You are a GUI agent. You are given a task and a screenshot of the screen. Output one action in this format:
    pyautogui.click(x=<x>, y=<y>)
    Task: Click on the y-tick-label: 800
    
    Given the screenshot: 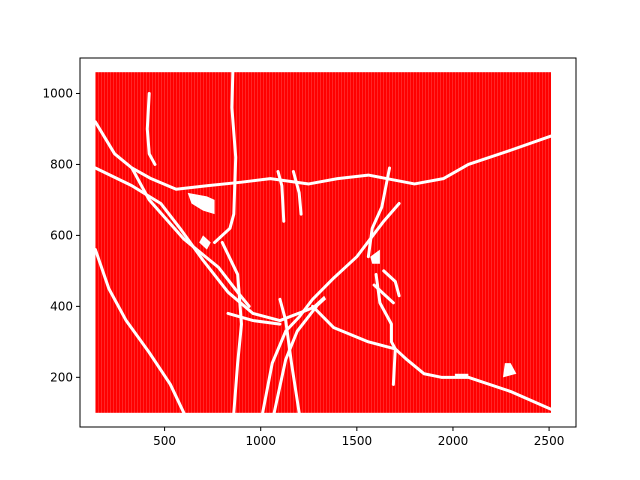 What is the action you would take?
    pyautogui.click(x=61, y=164)
    